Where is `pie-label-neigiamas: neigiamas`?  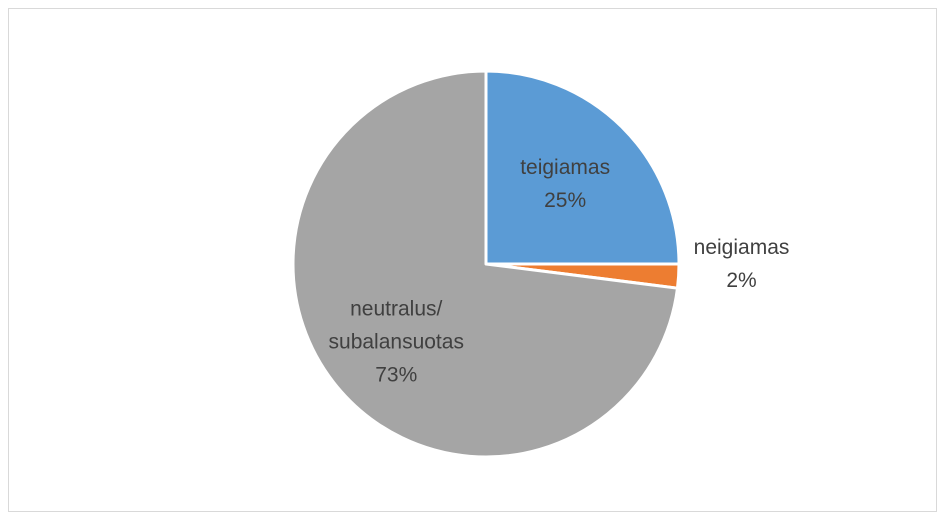
pie-label-neigiamas: neigiamas is located at coordinates (742, 247).